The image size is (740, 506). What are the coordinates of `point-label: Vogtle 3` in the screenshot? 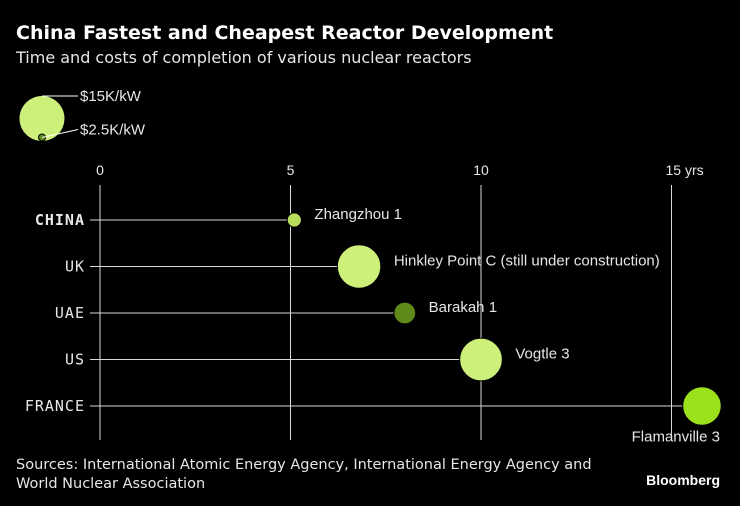 It's located at (542, 354).